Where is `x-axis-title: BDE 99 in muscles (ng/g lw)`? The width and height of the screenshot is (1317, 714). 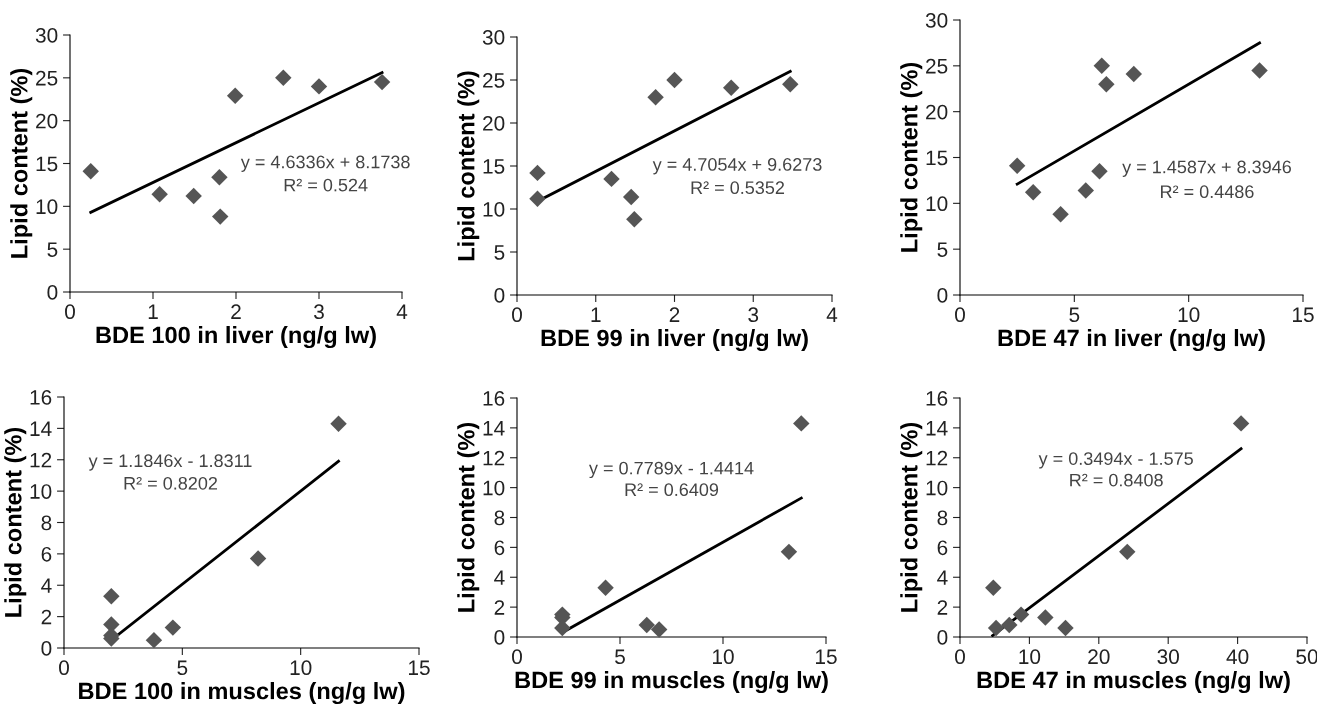
x-axis-title: BDE 99 in muscles (ng/g lw) is located at coordinates (671, 682).